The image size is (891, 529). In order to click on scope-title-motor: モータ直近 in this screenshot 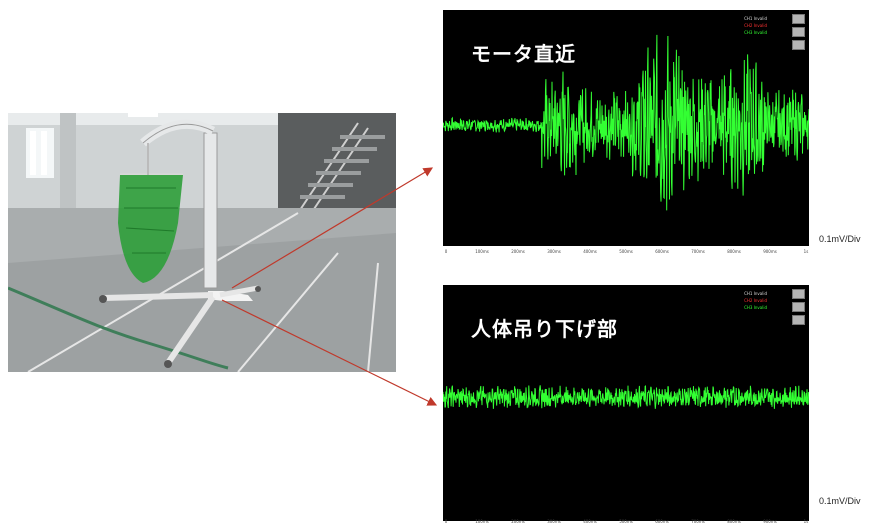, I will do `click(523, 54)`.